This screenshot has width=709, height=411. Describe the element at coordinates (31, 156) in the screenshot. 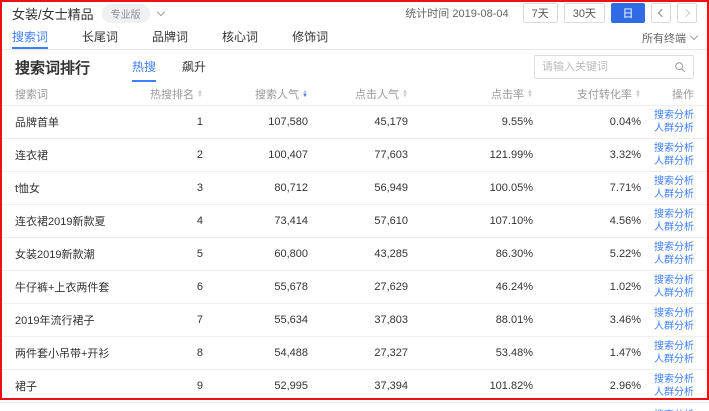

I see `keyword-cell: 连衣裙` at that location.